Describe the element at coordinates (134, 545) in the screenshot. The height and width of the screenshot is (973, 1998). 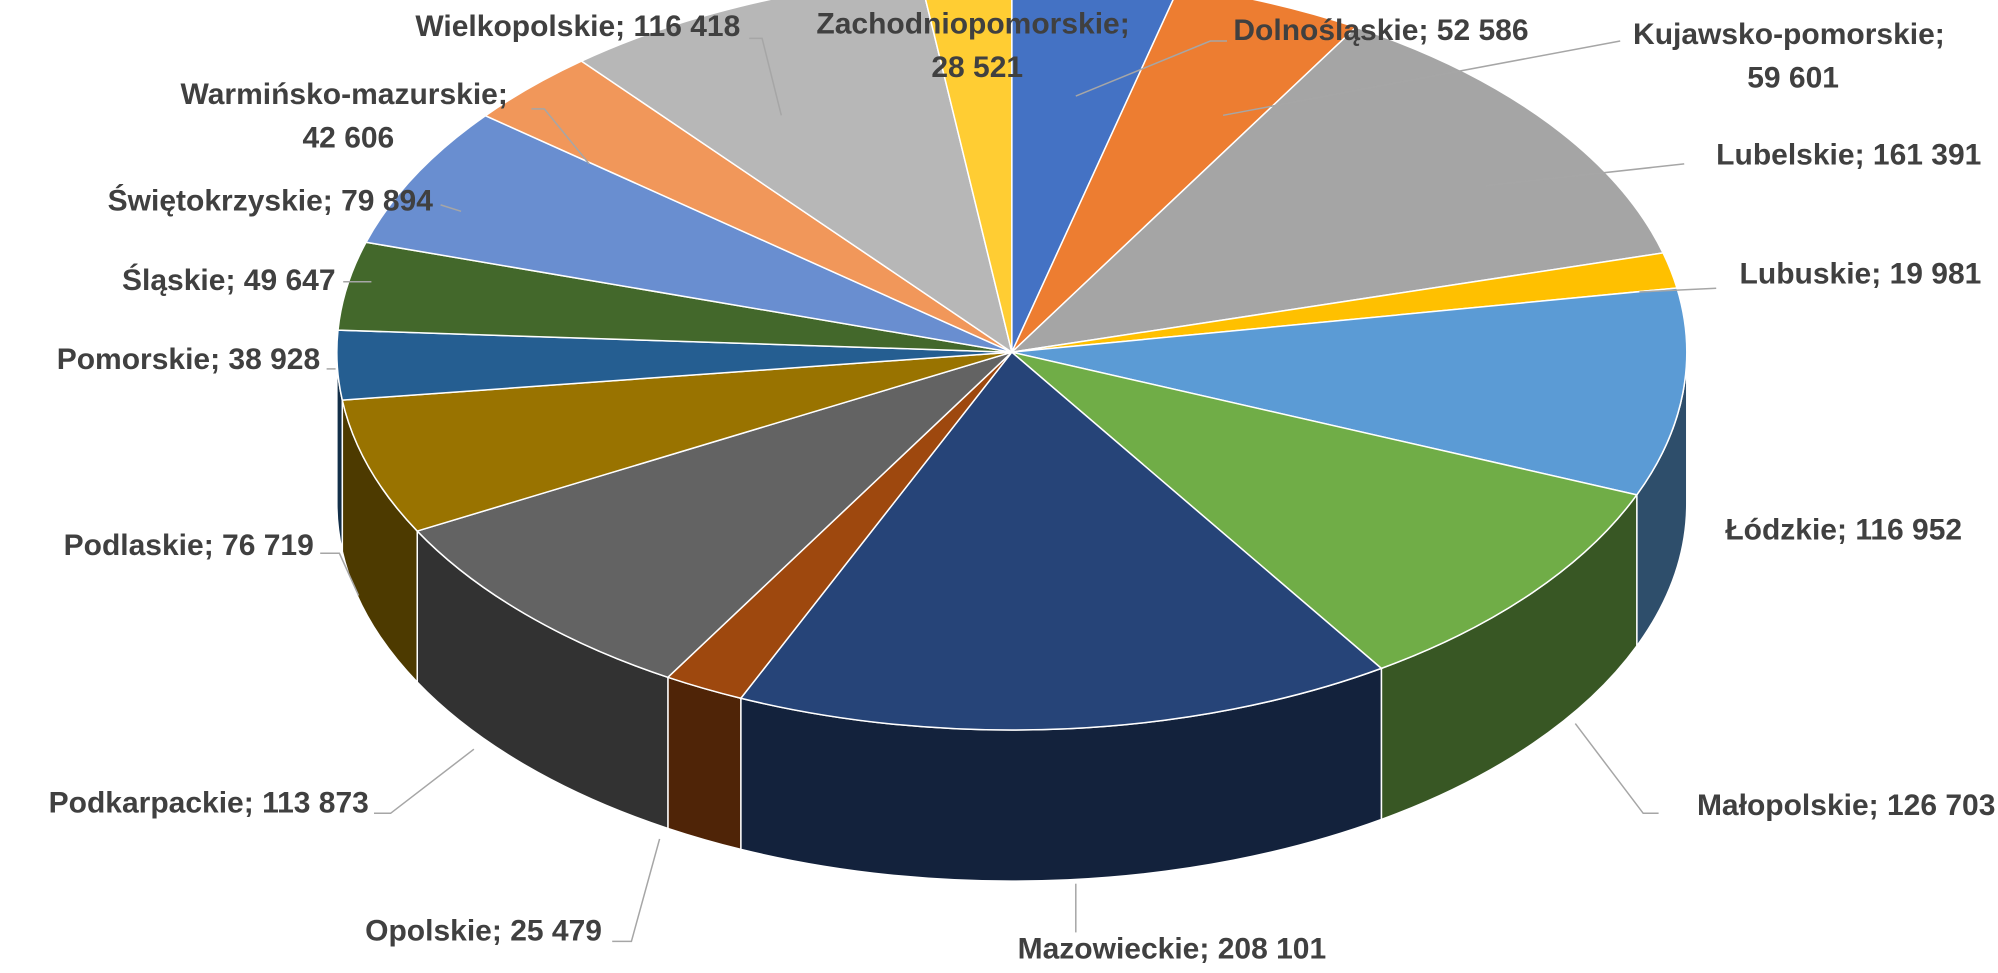
I see `label-category: Podlaskie` at that location.